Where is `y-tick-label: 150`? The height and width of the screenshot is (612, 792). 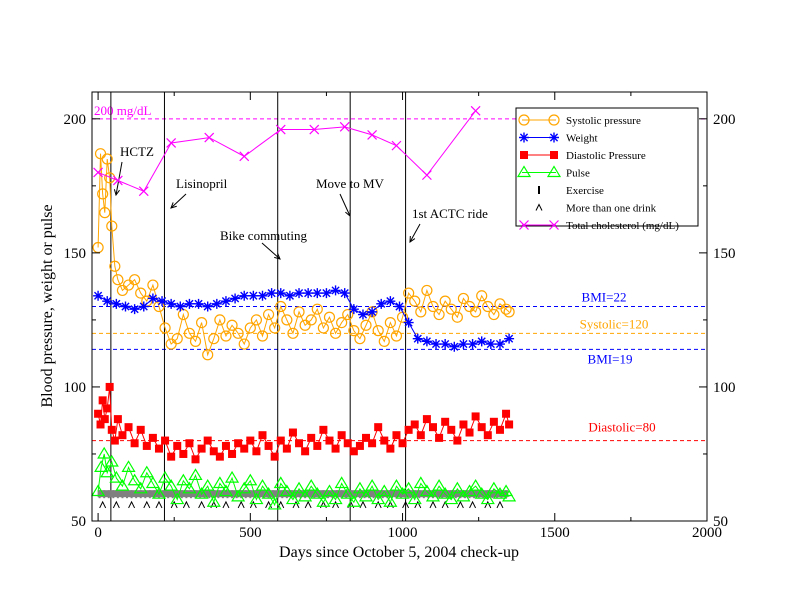
y-tick-label: 150 is located at coordinates (75, 254).